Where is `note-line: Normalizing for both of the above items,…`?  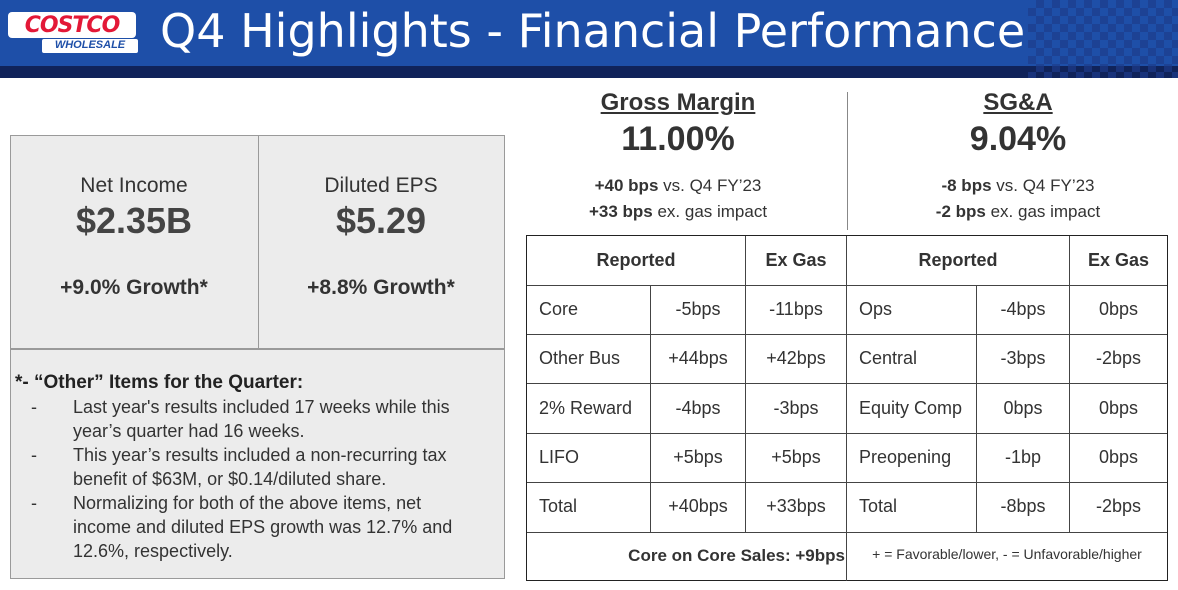 note-line: Normalizing for both of the above items,… is located at coordinates (247, 503).